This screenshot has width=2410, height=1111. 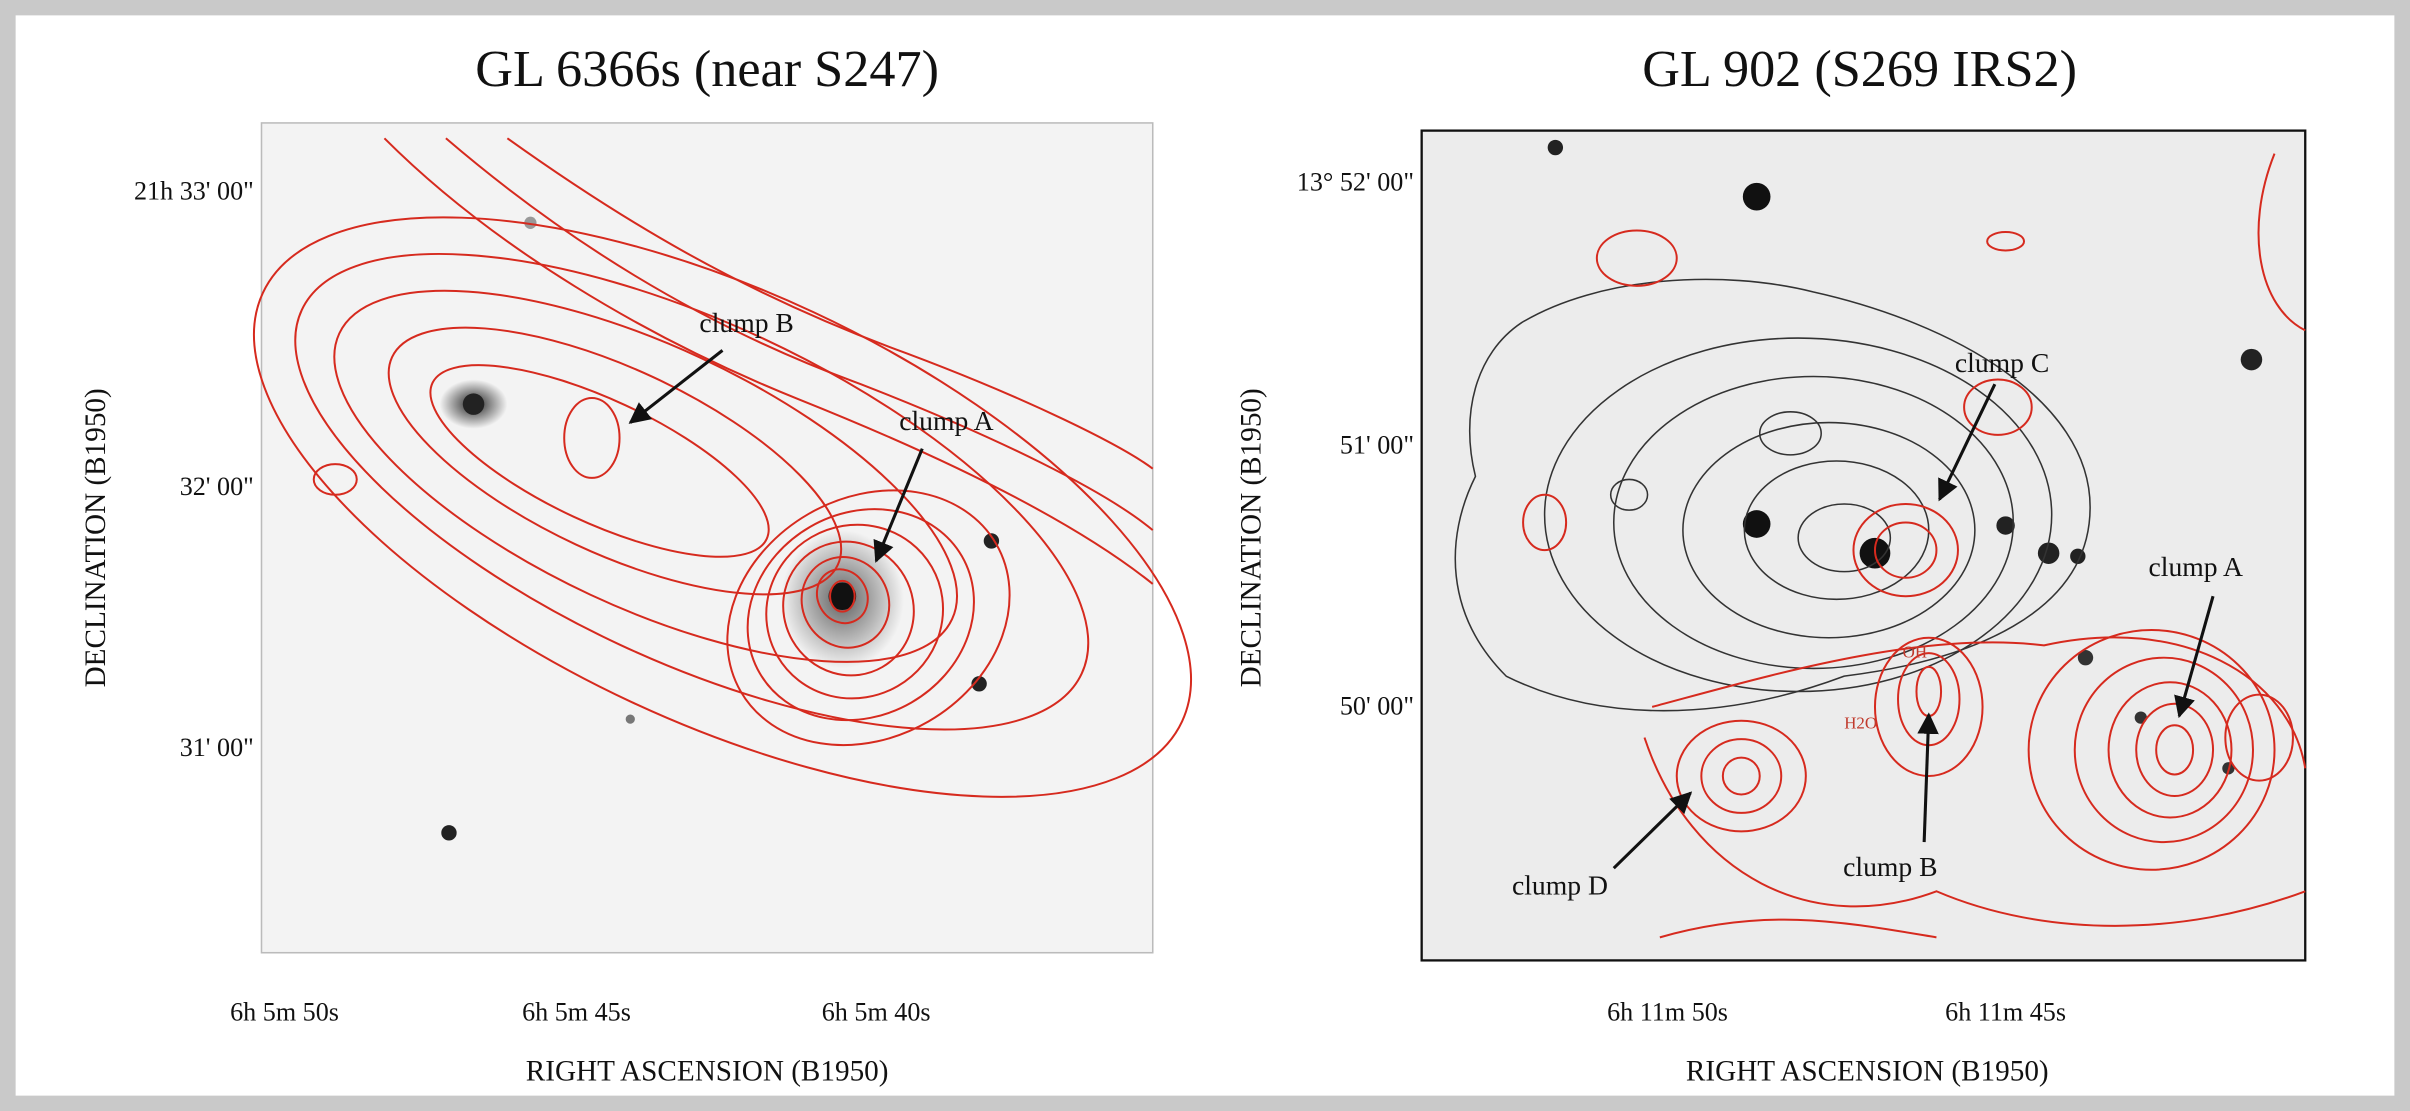 What do you see at coordinates (2005, 1011) in the screenshot?
I see `x-tick-label: 6h 11m 45s` at bounding box center [2005, 1011].